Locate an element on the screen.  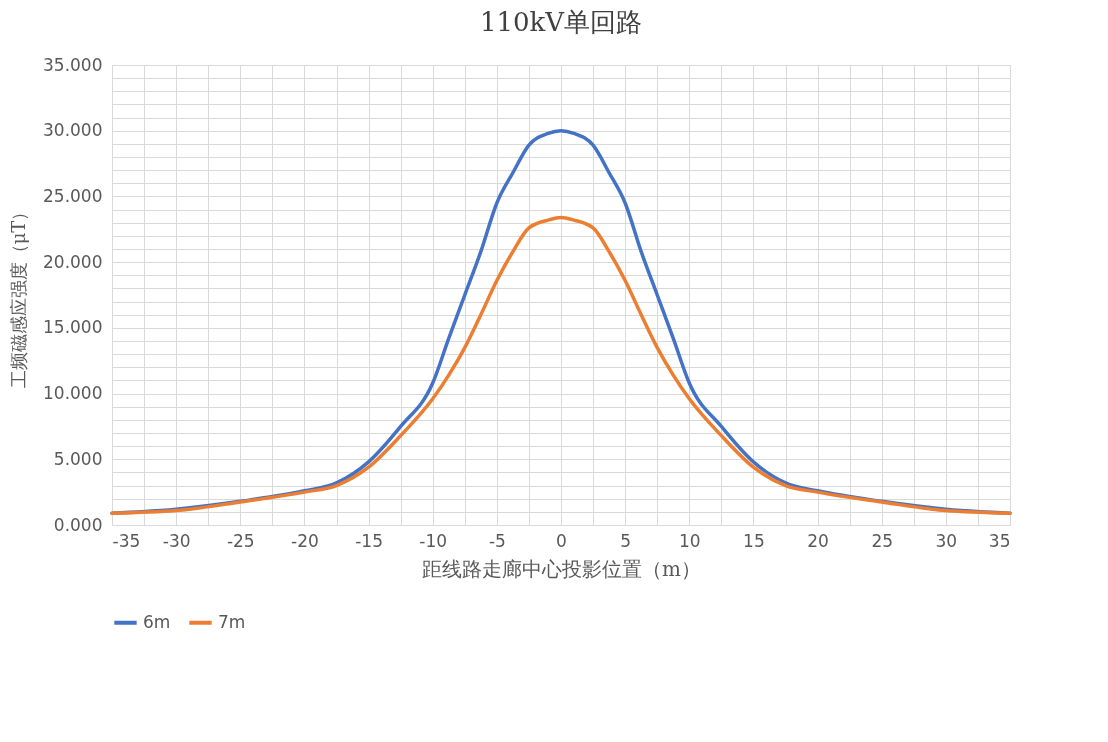
x-tick-label: -10 is located at coordinates (433, 540).